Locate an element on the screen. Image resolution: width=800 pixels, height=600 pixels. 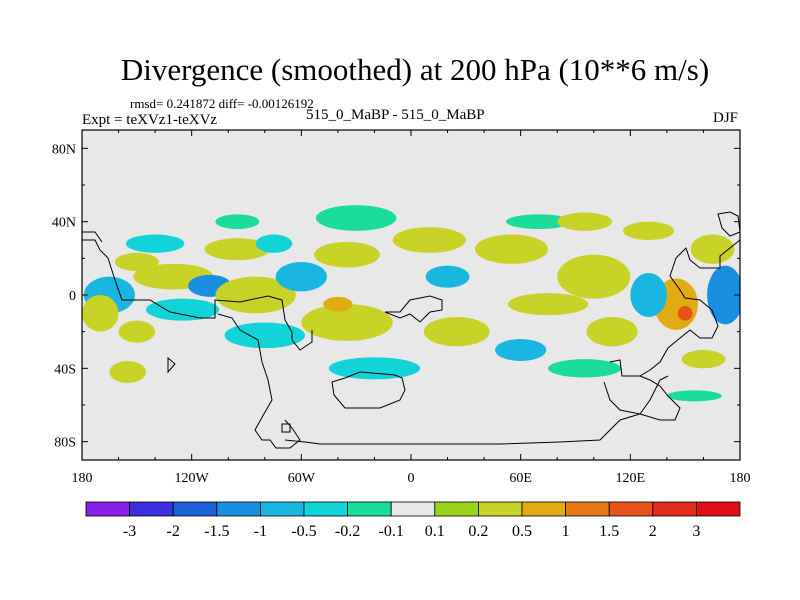
colorbar-label: -0.1 is located at coordinates (391, 531).